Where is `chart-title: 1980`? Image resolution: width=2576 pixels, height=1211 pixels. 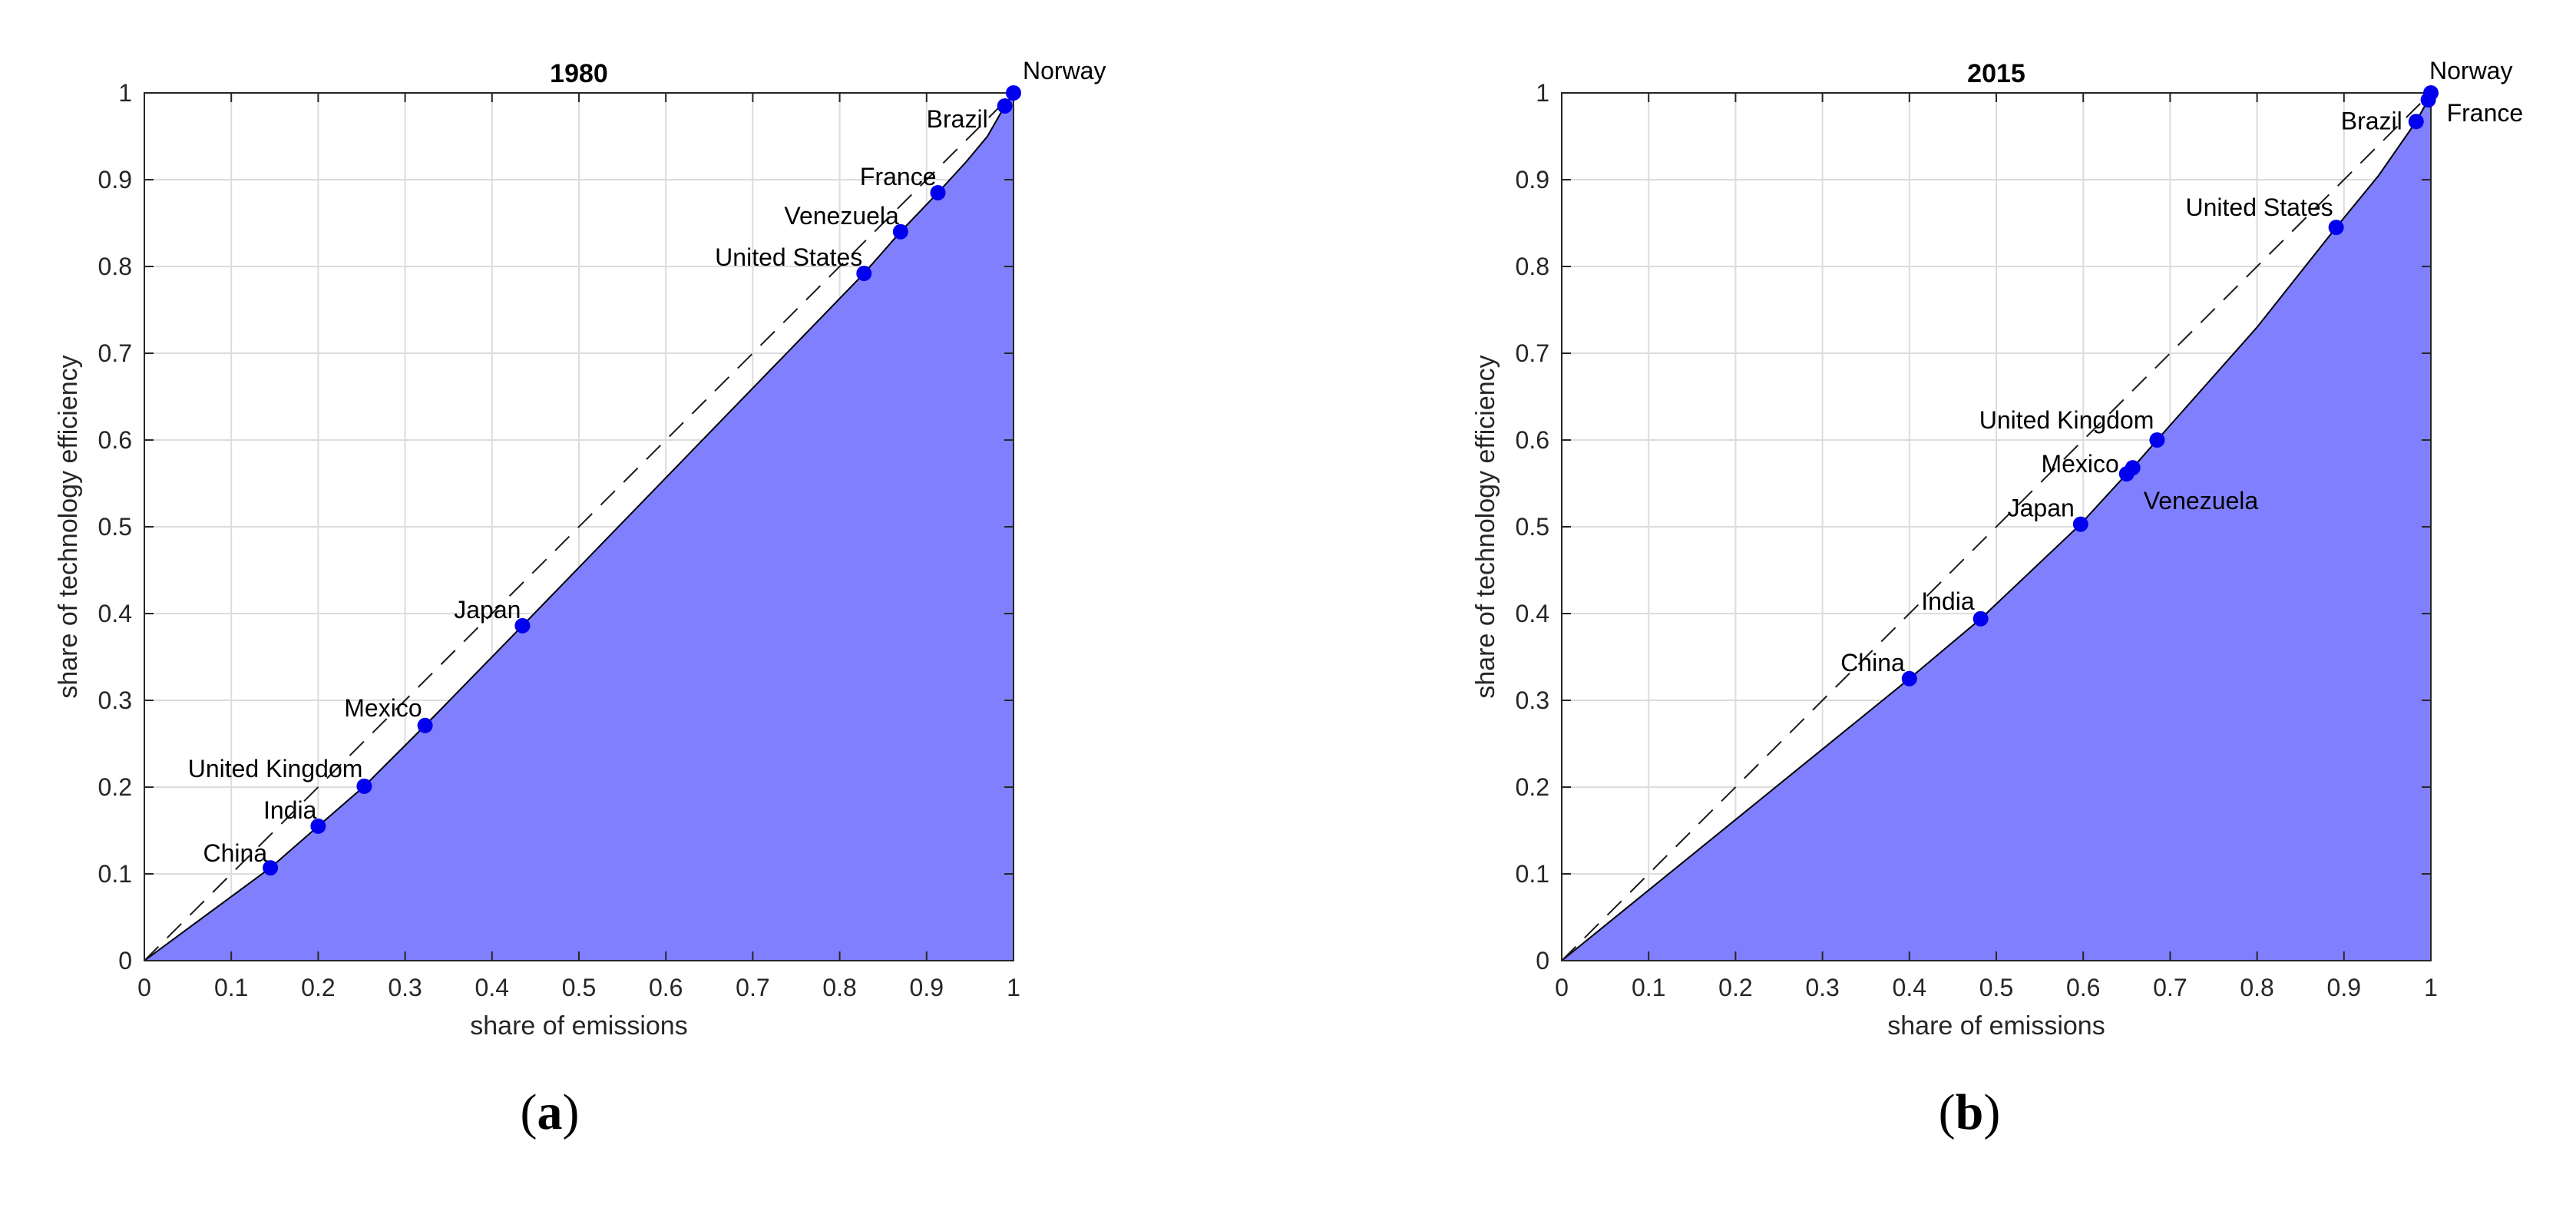 chart-title: 1980 is located at coordinates (579, 73).